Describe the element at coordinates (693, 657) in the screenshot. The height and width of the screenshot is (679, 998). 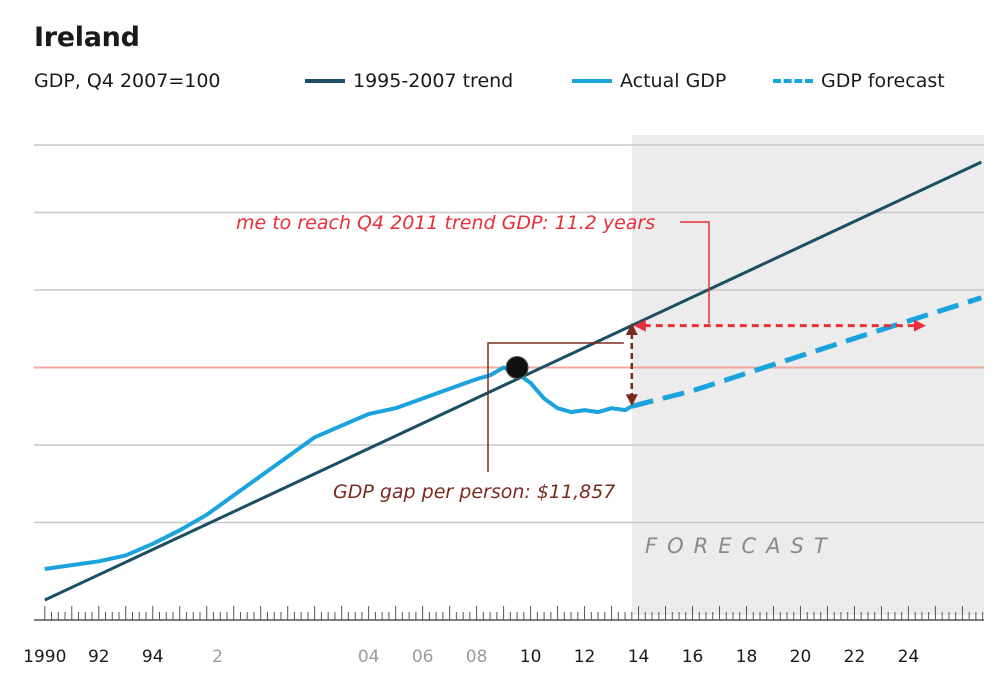
I see `x-tick-label: 16` at that location.